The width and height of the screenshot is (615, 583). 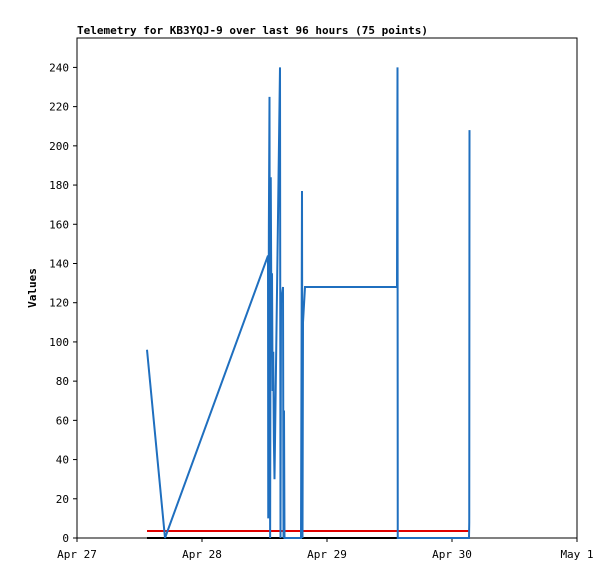 What do you see at coordinates (202, 554) in the screenshot?
I see `x-tick-label: Apr 28` at bounding box center [202, 554].